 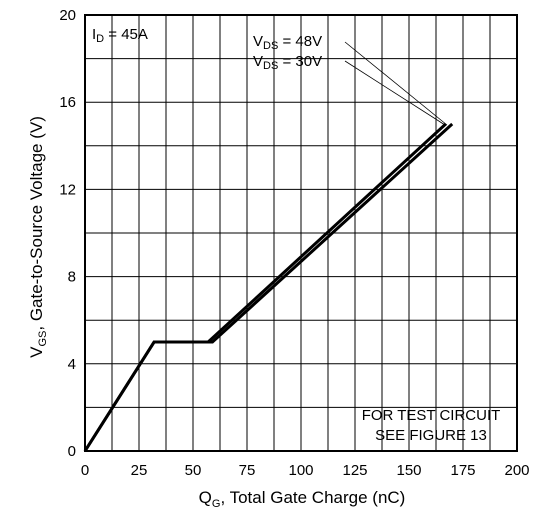 I want to click on y-tick-labels: 0 4 8 12 16 20, so click(x=67, y=233).